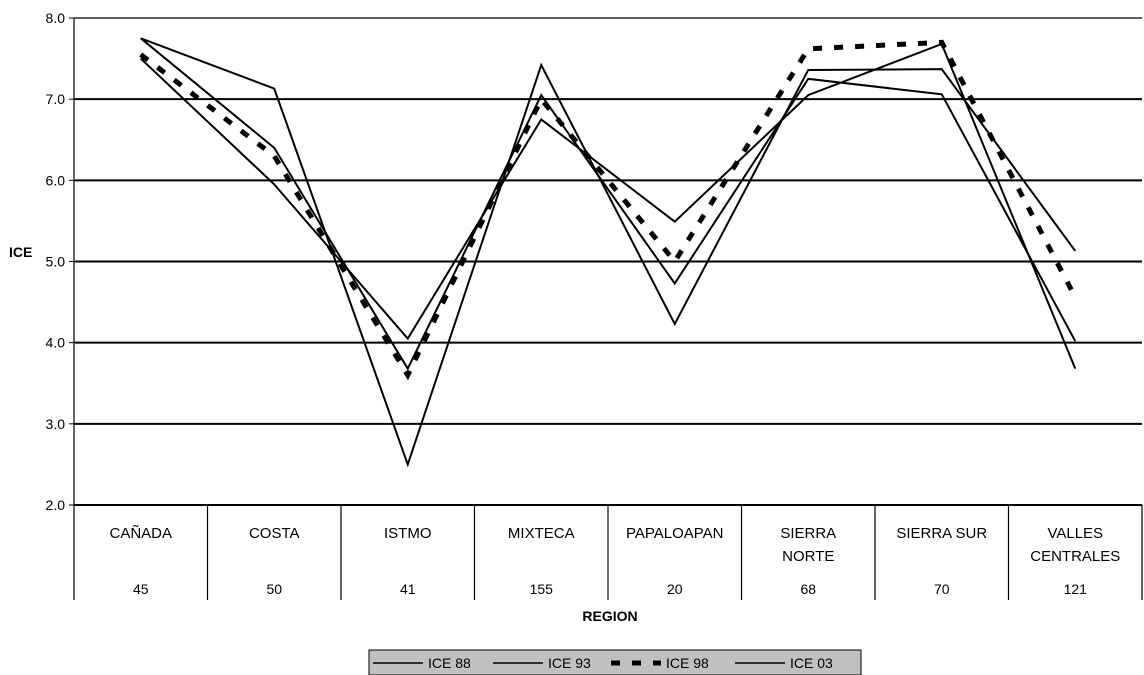 Image resolution: width=1144 pixels, height=675 pixels. Describe the element at coordinates (687, 663) in the screenshot. I see `legend-label: ICE 98` at that location.